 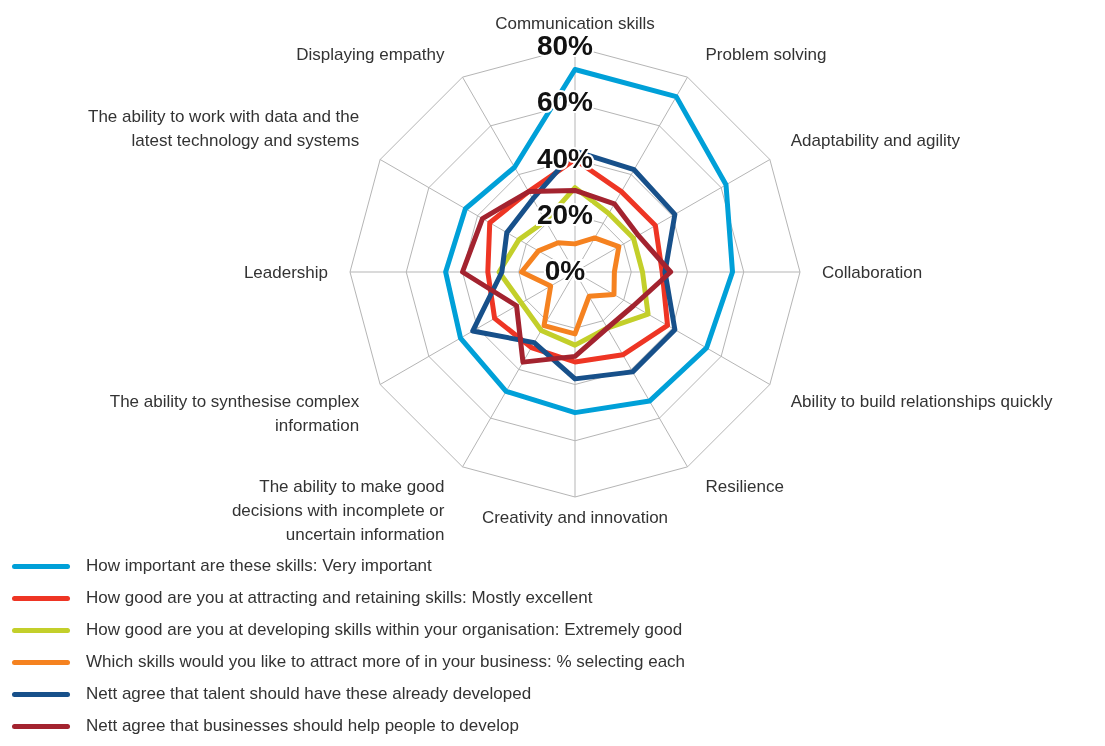 What do you see at coordinates (575, 23) in the screenshot?
I see `spoke-label: Communication skills` at bounding box center [575, 23].